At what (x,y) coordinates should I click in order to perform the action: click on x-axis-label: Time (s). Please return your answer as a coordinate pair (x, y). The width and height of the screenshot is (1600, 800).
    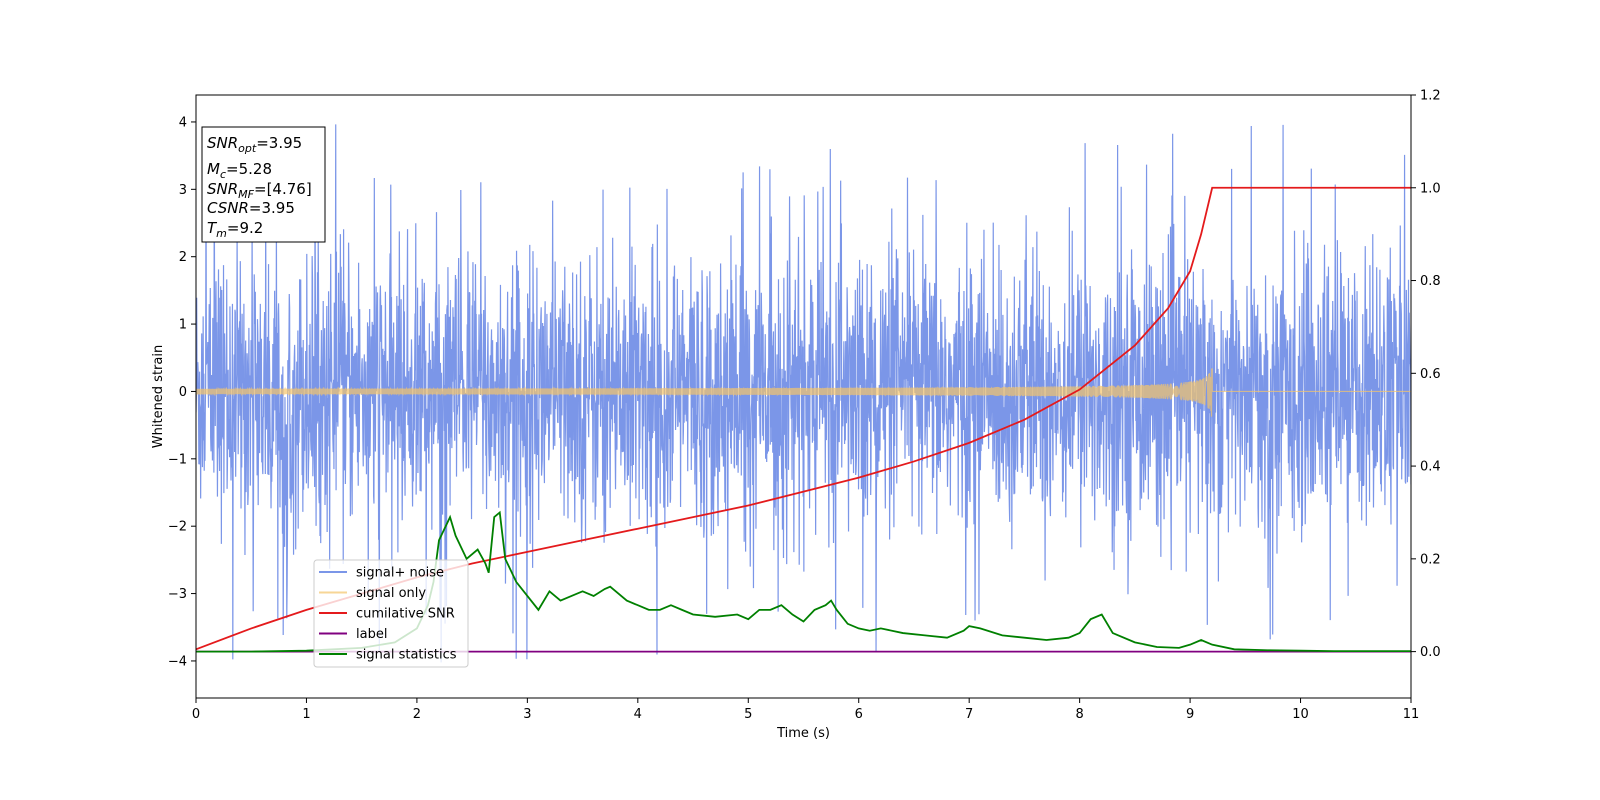
    Looking at the image, I should click on (803, 733).